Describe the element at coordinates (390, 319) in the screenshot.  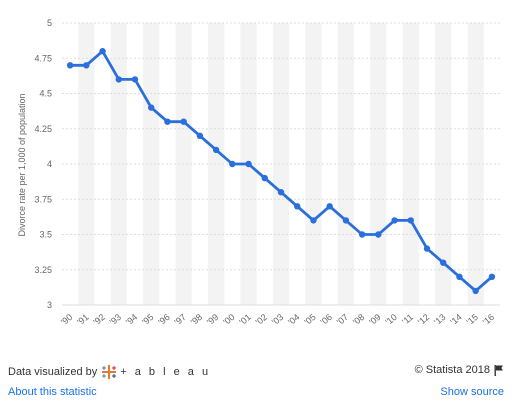
I see `x-tick-label: '10` at that location.